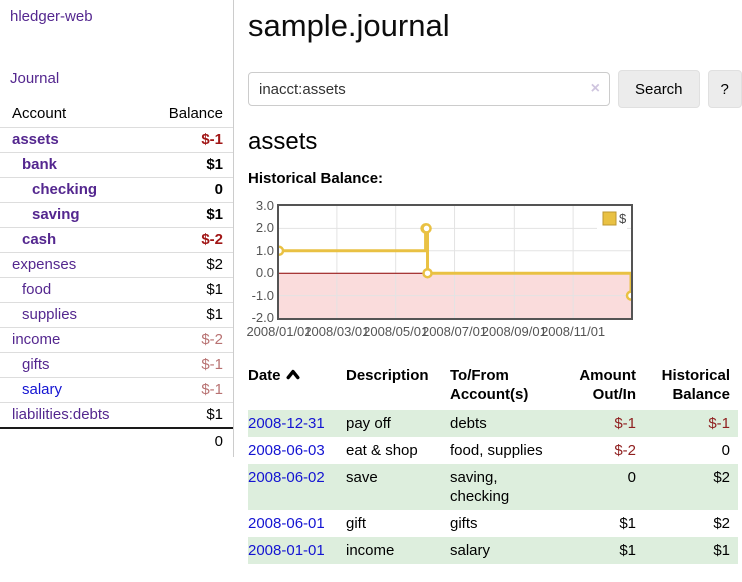 The height and width of the screenshot is (582, 742). I want to click on account-link: assets, so click(35, 139).